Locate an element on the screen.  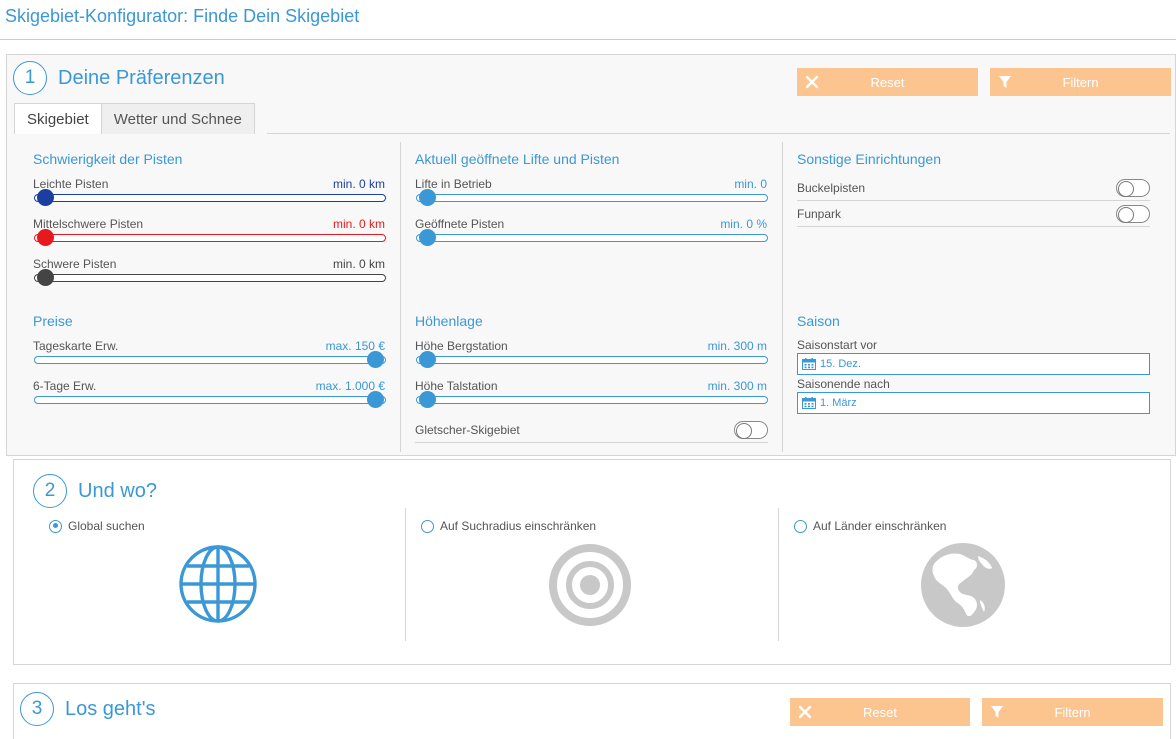
step-3-header: 3 Los geht's is located at coordinates (88, 709).